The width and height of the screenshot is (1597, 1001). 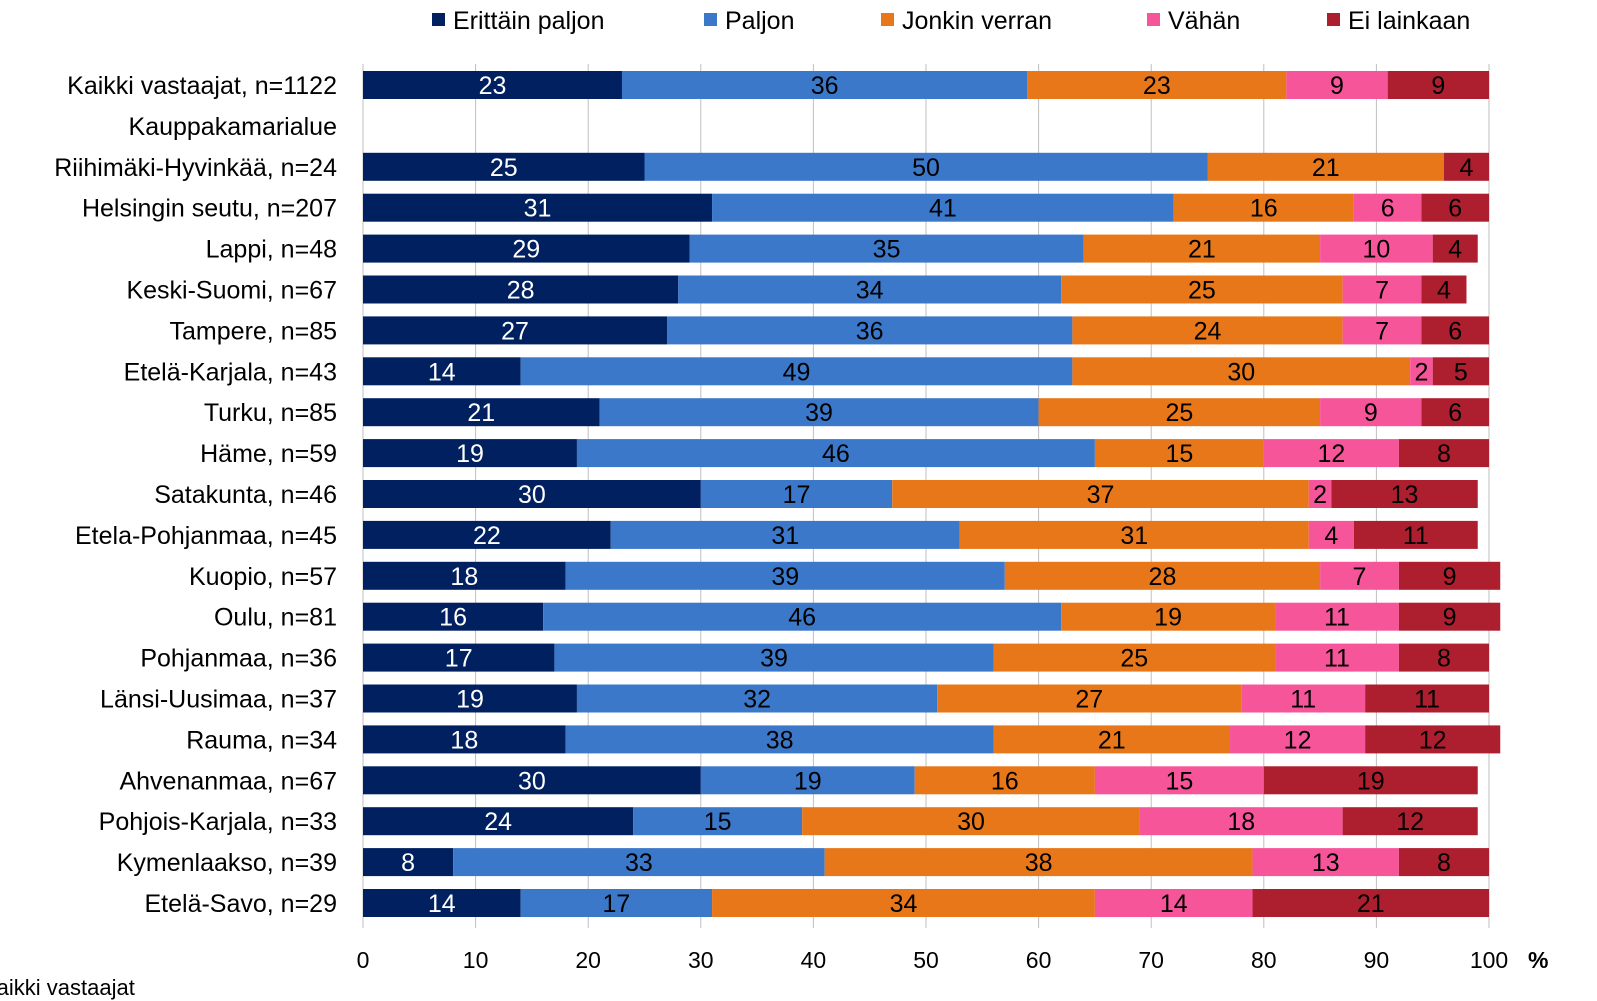 What do you see at coordinates (268, 454) in the screenshot?
I see `category-label: Häme, n=59` at bounding box center [268, 454].